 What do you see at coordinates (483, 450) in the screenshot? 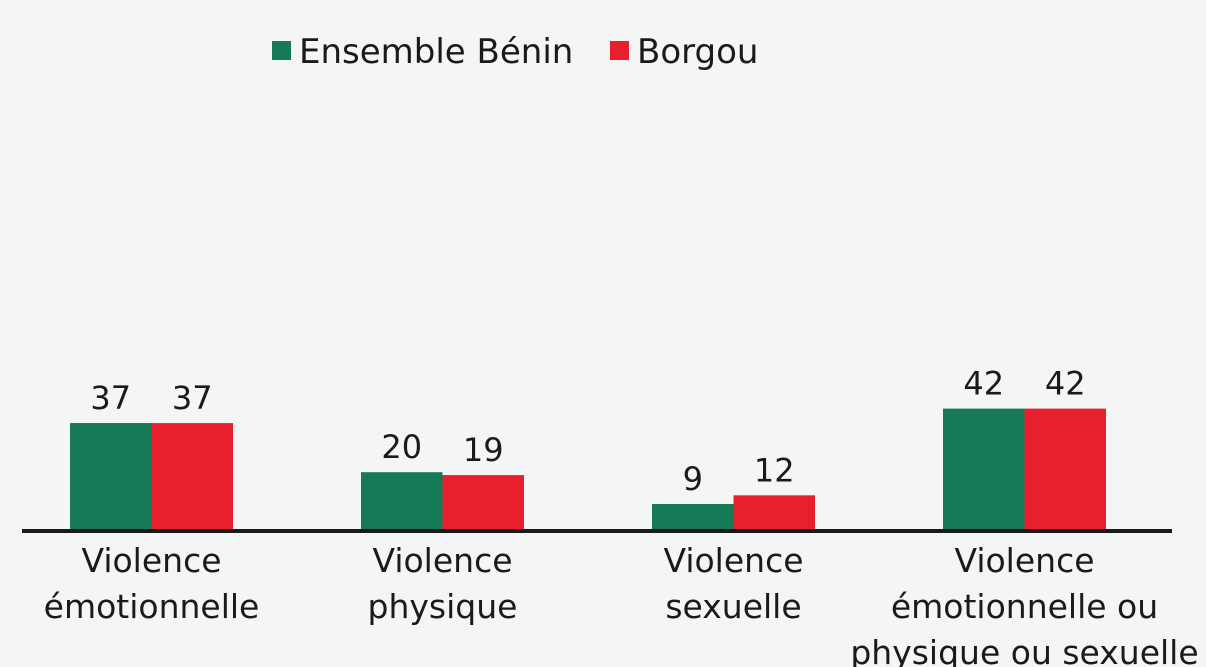
I see `value-label: 19` at bounding box center [483, 450].